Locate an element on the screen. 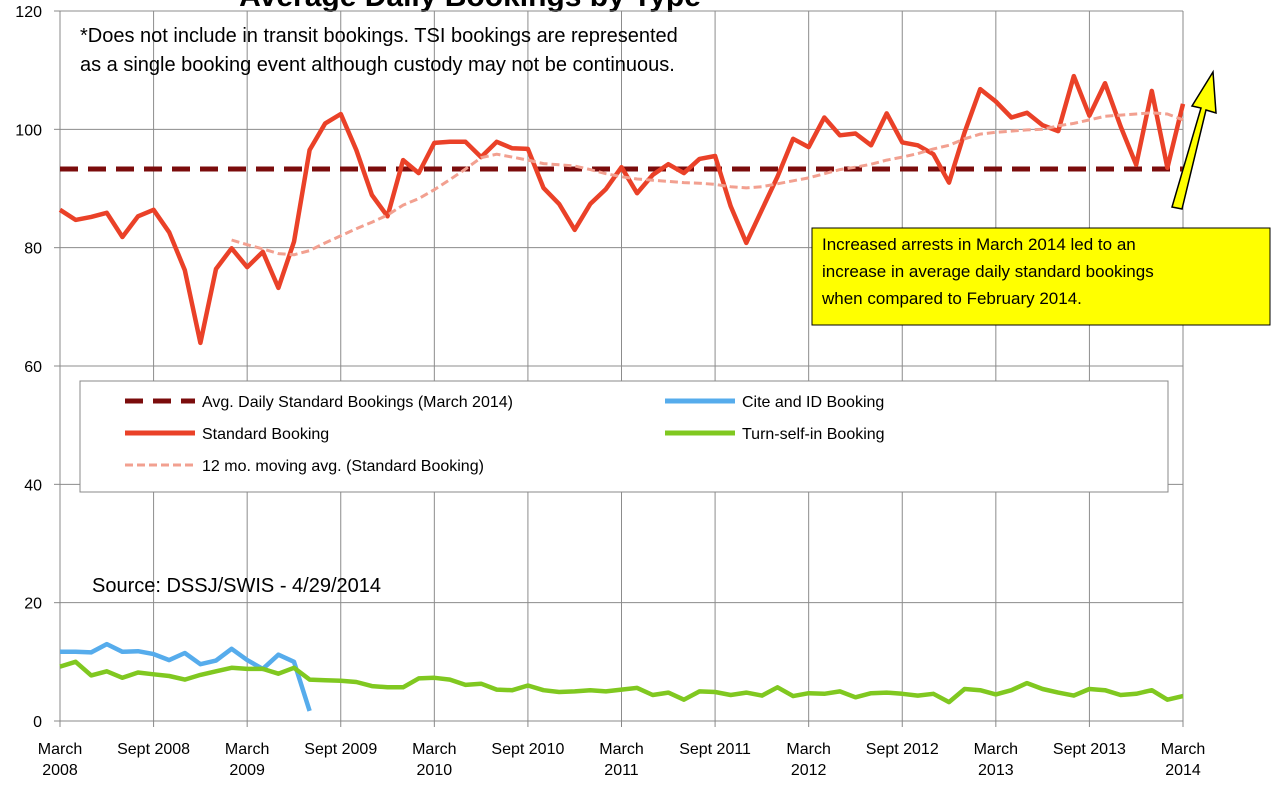 This screenshot has height=789, width=1273. x-tick-label: March 2014 is located at coordinates (1183, 760).